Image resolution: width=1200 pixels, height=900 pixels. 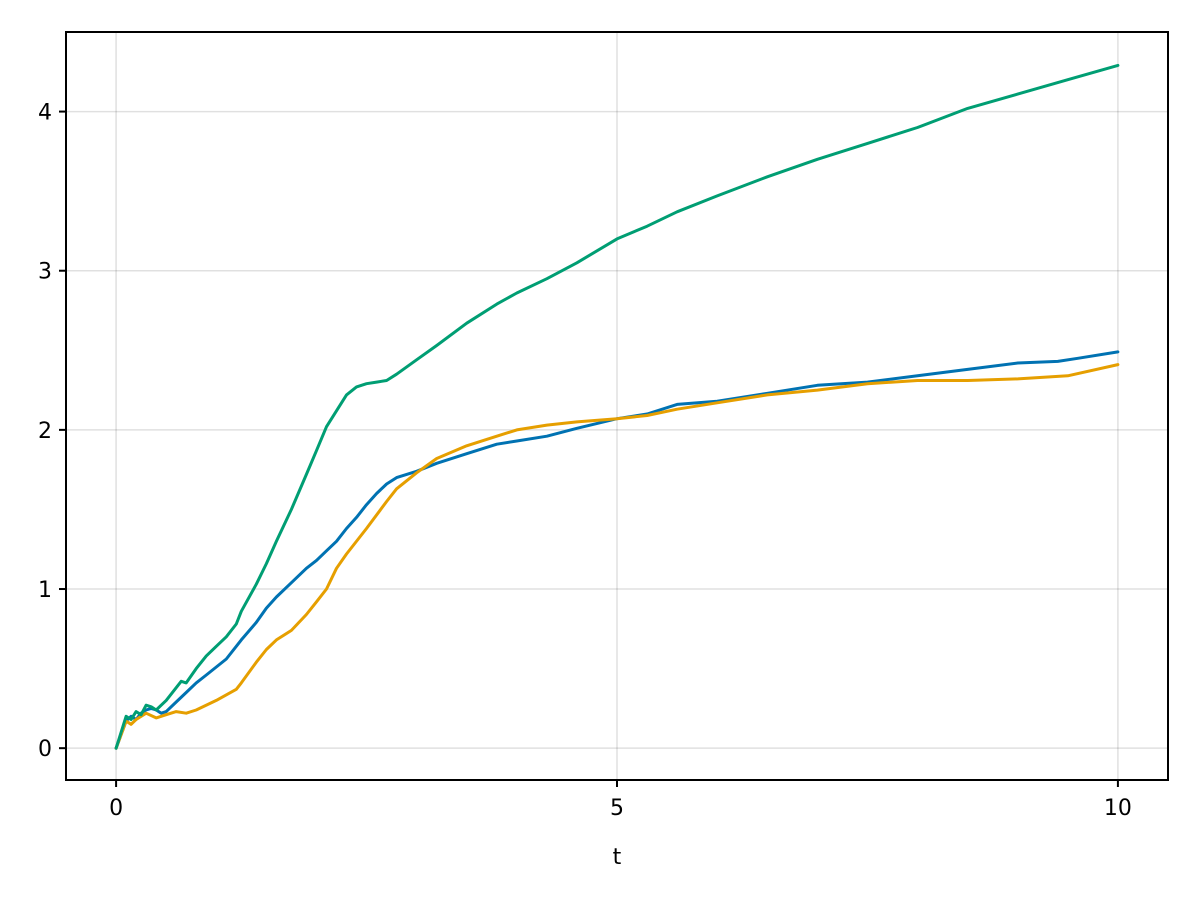 I want to click on x-tick-label-2: 10, so click(x=1118, y=808).